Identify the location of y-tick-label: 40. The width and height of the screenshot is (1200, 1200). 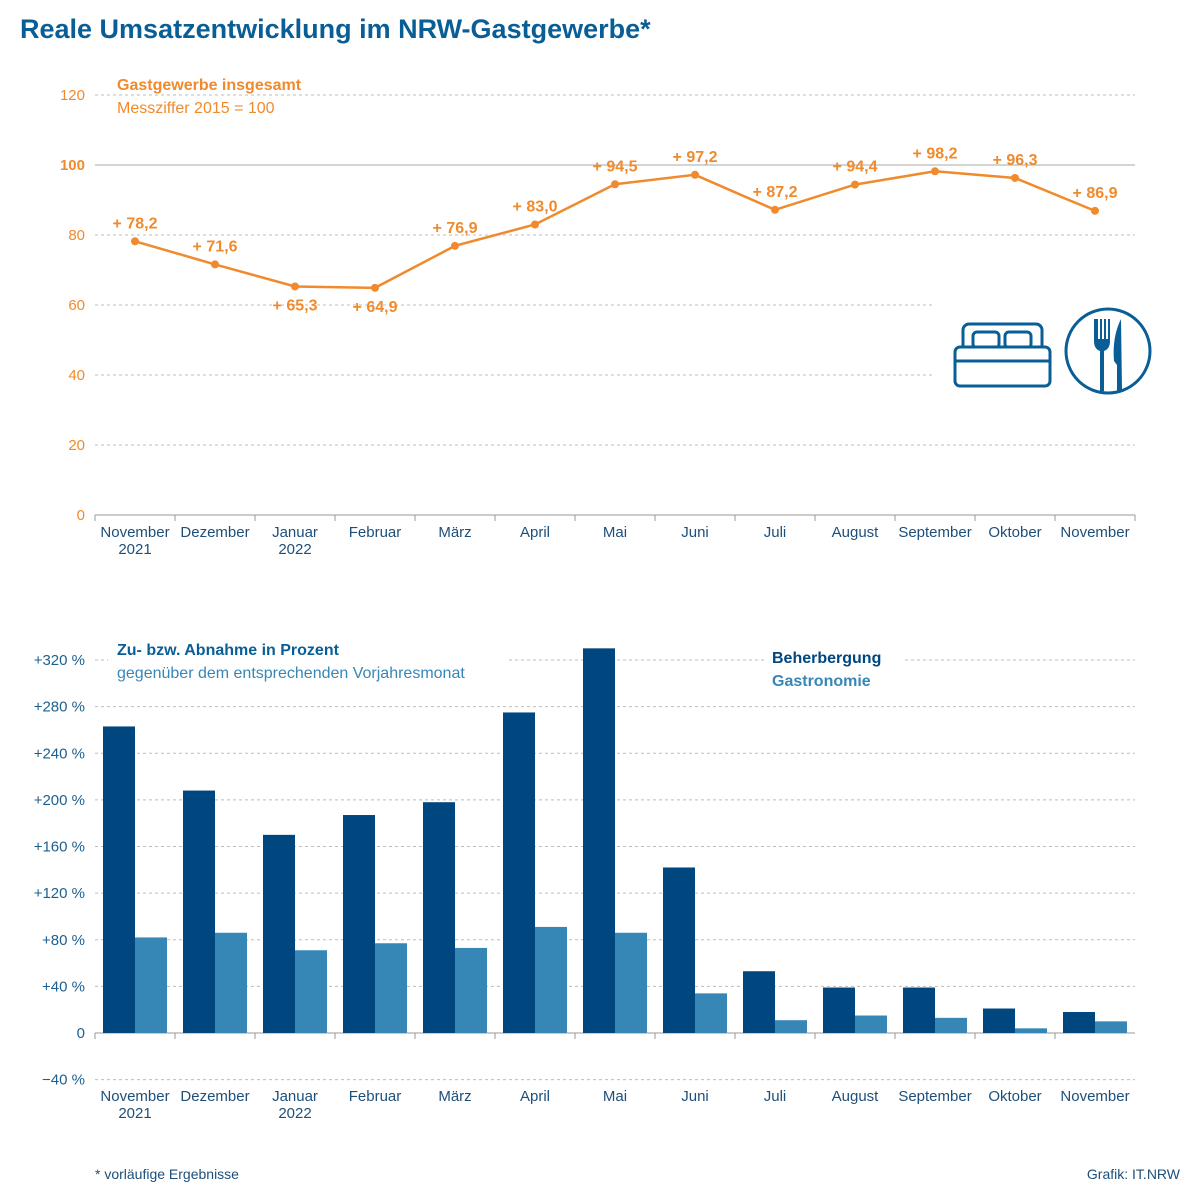
(76, 375).